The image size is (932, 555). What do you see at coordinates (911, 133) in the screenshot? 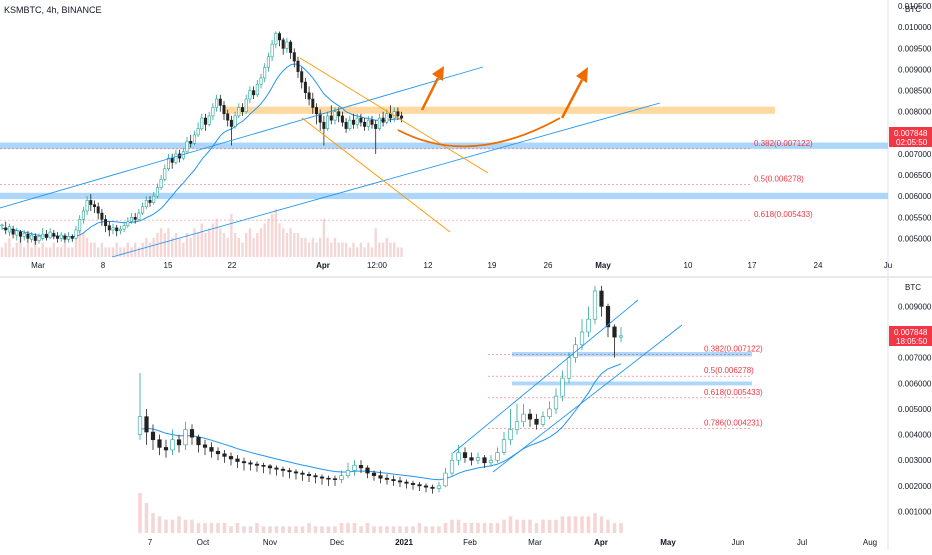
I see `top-last-price: 0.007848` at bounding box center [911, 133].